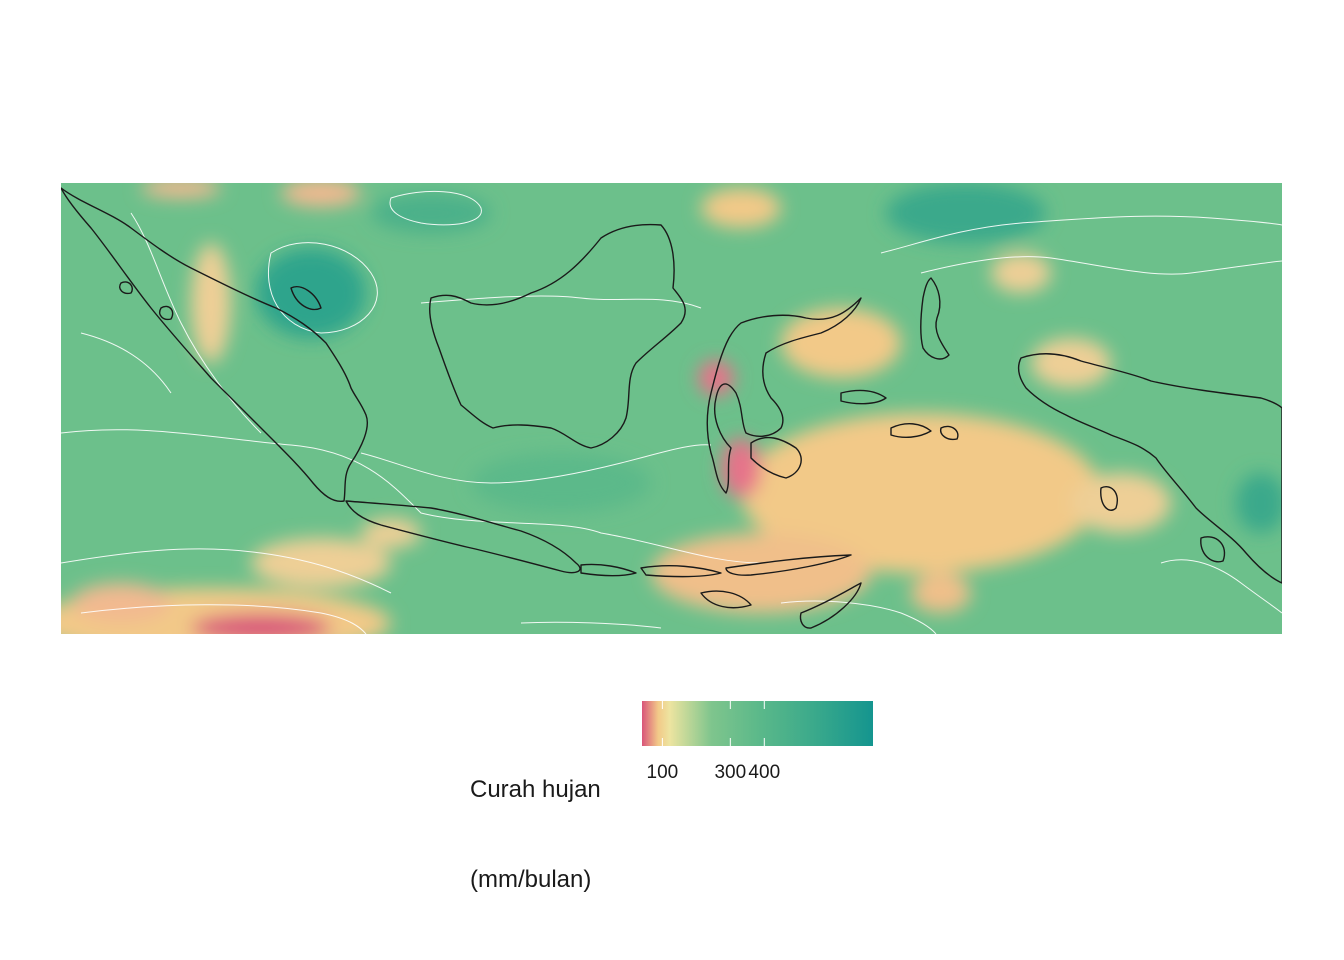 The width and height of the screenshot is (1344, 960). Describe the element at coordinates (1149, 468) in the screenshot. I see `papua-coastline` at that location.